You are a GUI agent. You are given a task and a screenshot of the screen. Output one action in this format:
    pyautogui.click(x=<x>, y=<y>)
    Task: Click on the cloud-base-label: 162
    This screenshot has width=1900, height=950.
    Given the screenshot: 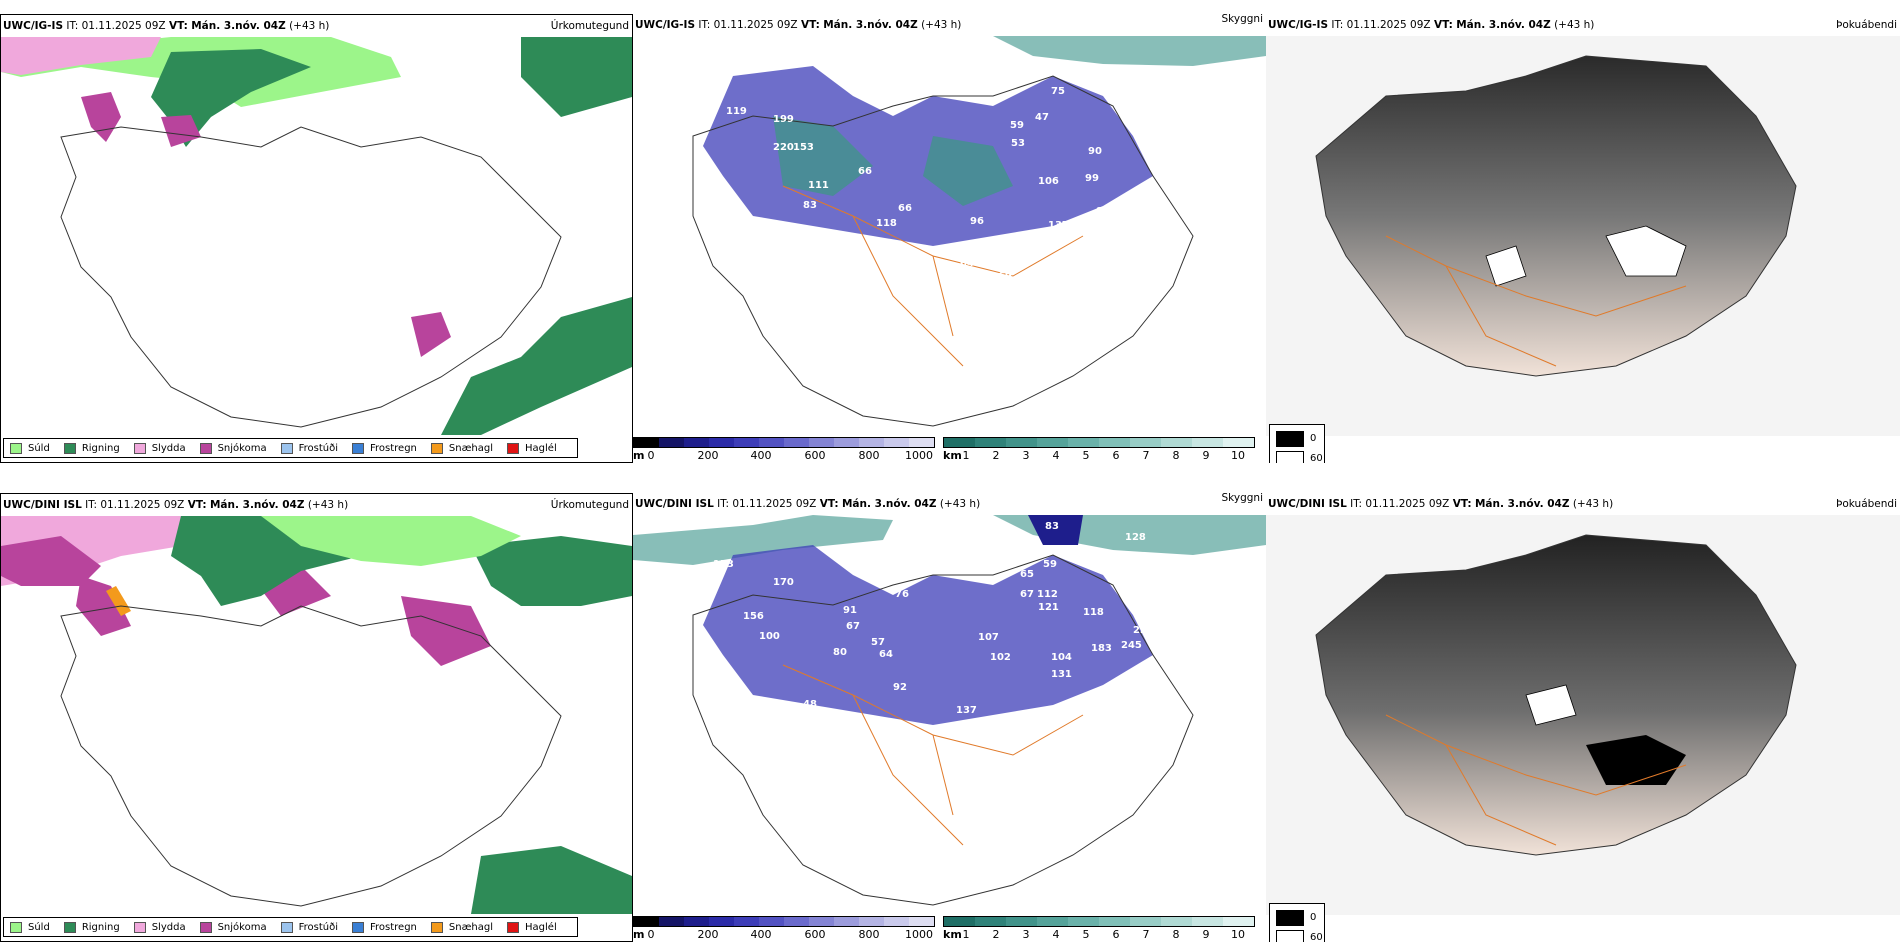 What is the action you would take?
    pyautogui.click(x=1146, y=211)
    